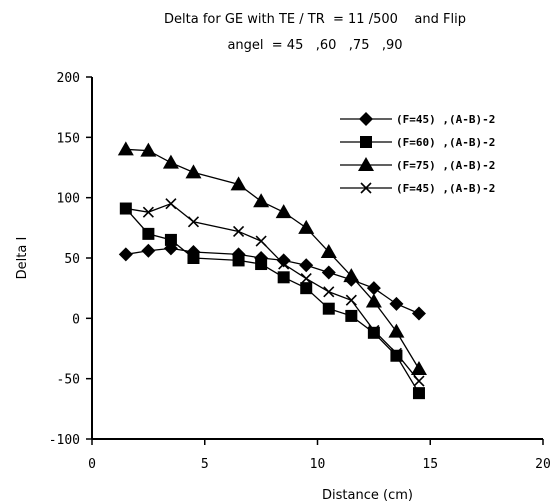 The height and width of the screenshot is (503, 554). What do you see at coordinates (445, 165) in the screenshot?
I see `legend-label: (F=75) ,(A-B)-2` at bounding box center [445, 165].